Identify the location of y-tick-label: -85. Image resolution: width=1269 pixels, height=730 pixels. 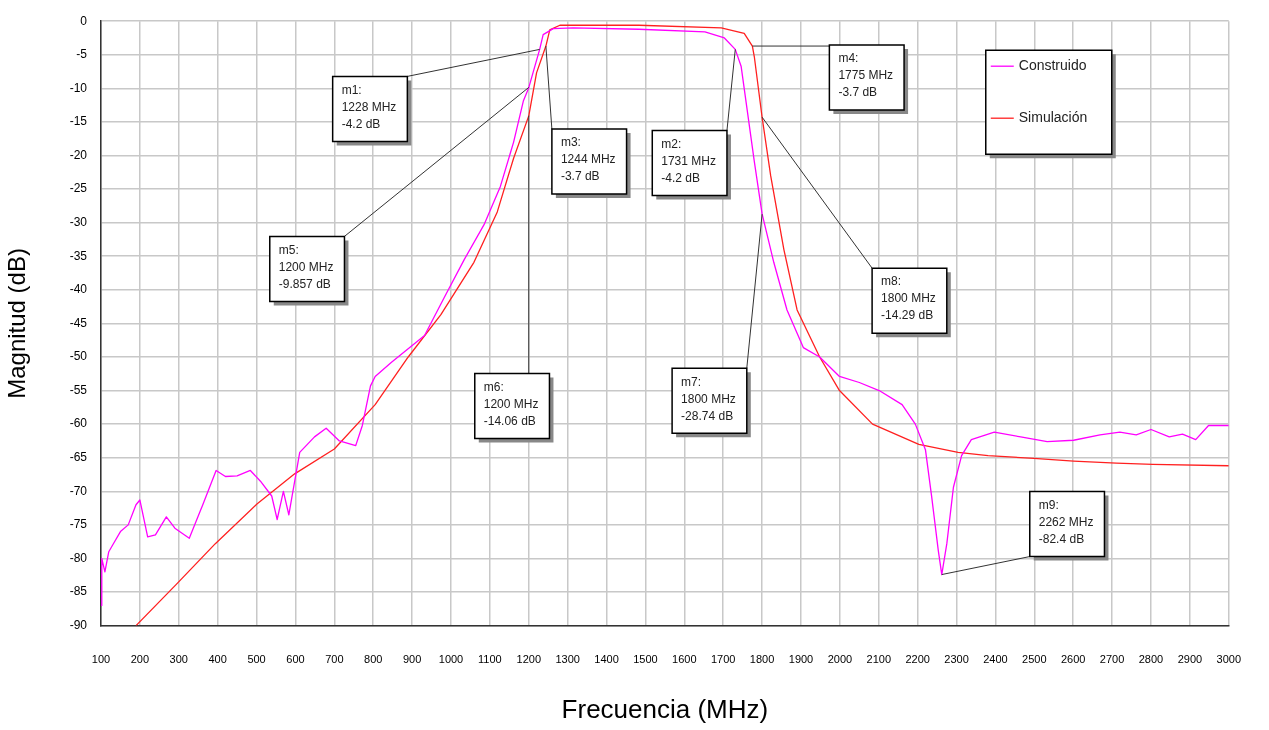
(78, 591).